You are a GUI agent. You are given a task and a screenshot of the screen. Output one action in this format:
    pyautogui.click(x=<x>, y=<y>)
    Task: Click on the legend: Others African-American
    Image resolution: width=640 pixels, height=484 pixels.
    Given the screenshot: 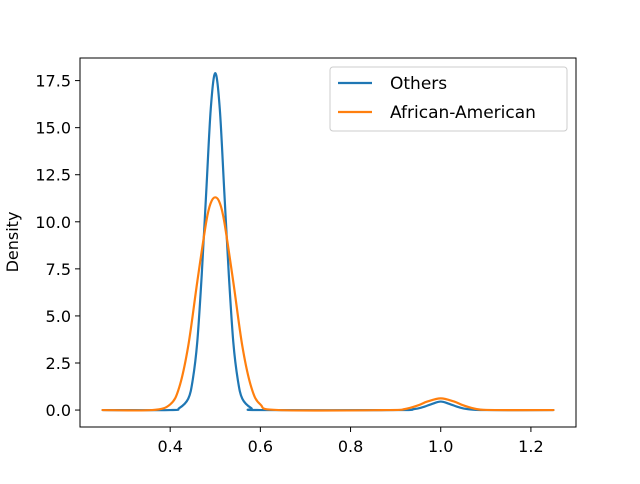 What is the action you would take?
    pyautogui.click(x=448, y=99)
    